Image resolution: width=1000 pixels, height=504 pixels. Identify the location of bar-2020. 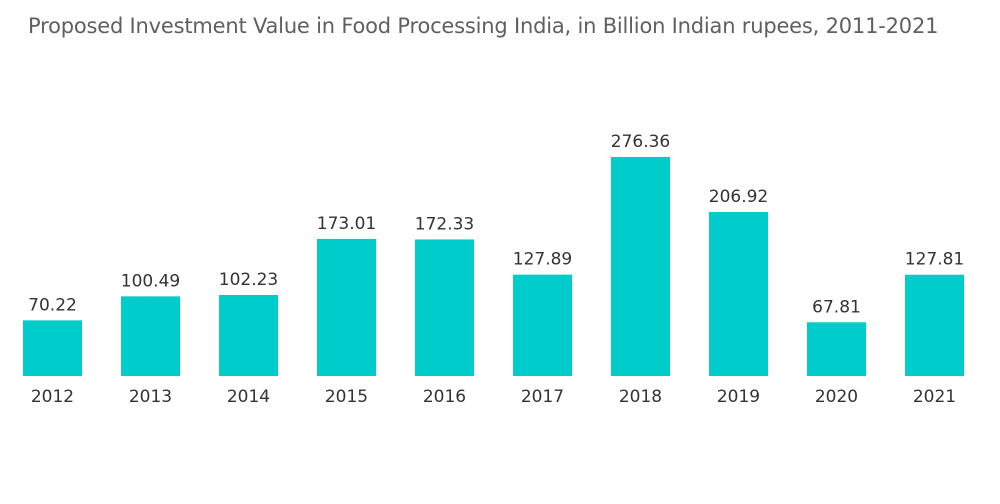
(836, 349).